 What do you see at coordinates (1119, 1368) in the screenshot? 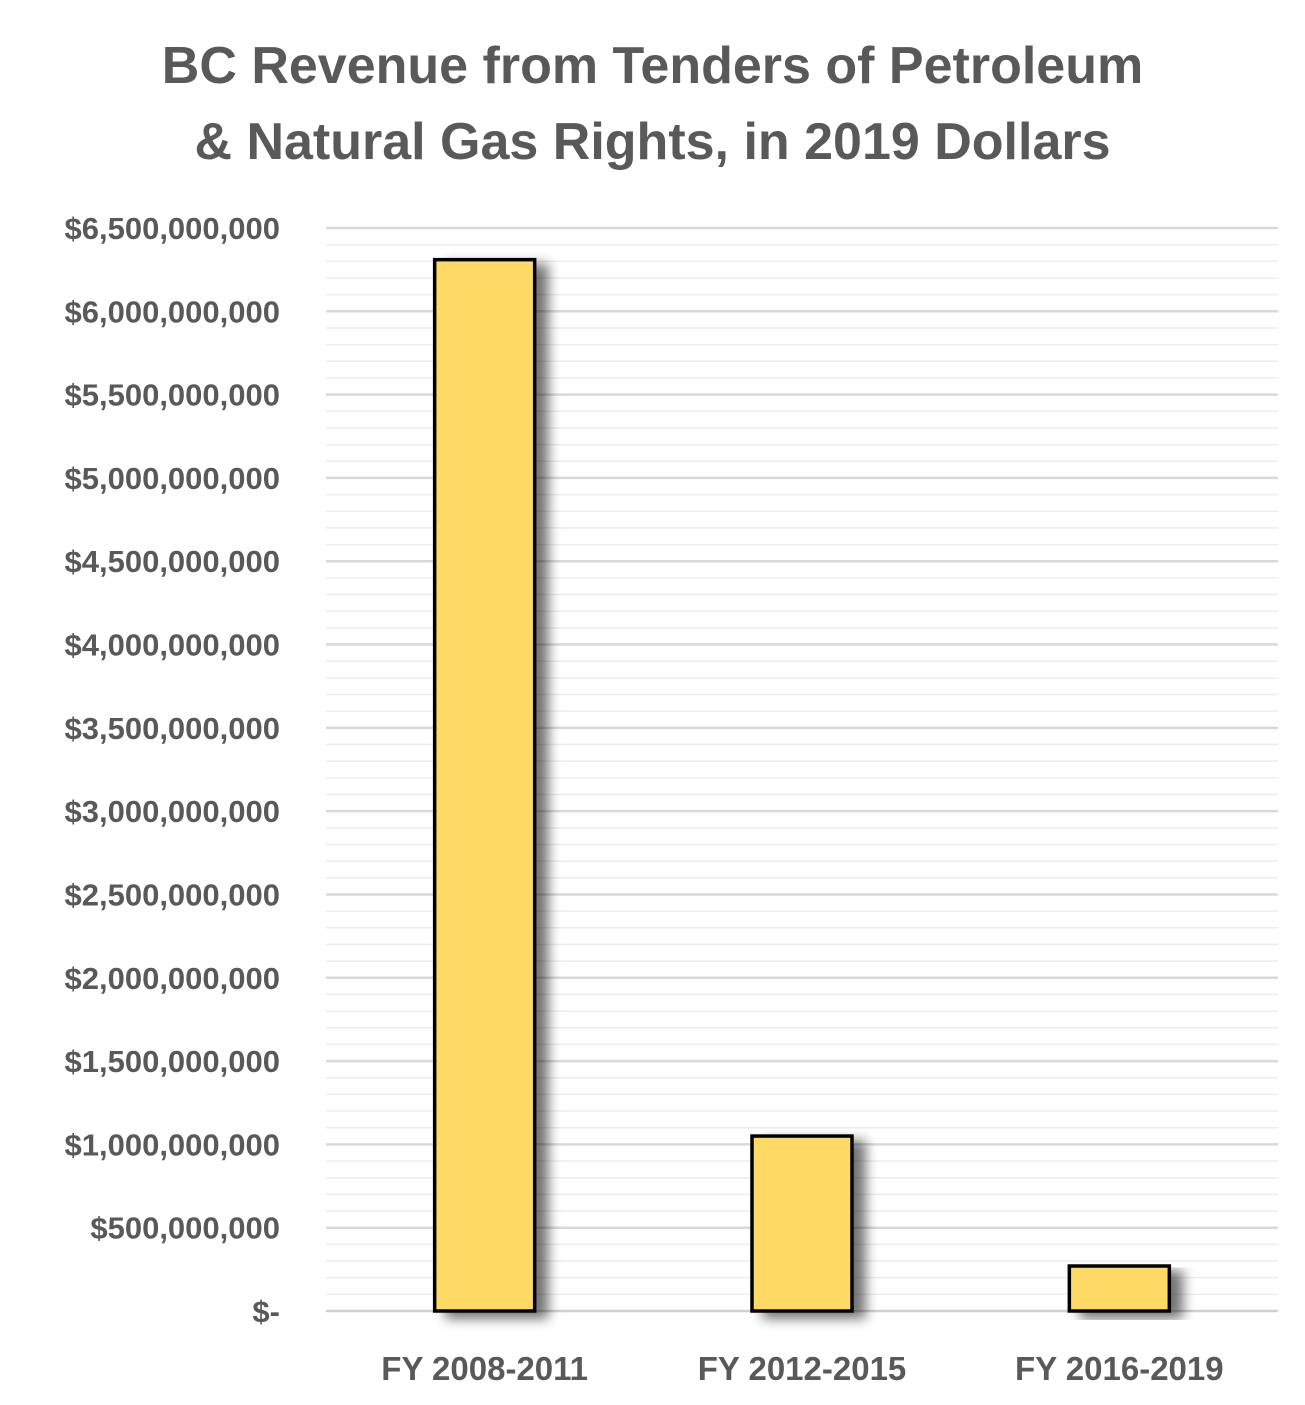
I see `x-category-label: FY 2016-2019` at bounding box center [1119, 1368].